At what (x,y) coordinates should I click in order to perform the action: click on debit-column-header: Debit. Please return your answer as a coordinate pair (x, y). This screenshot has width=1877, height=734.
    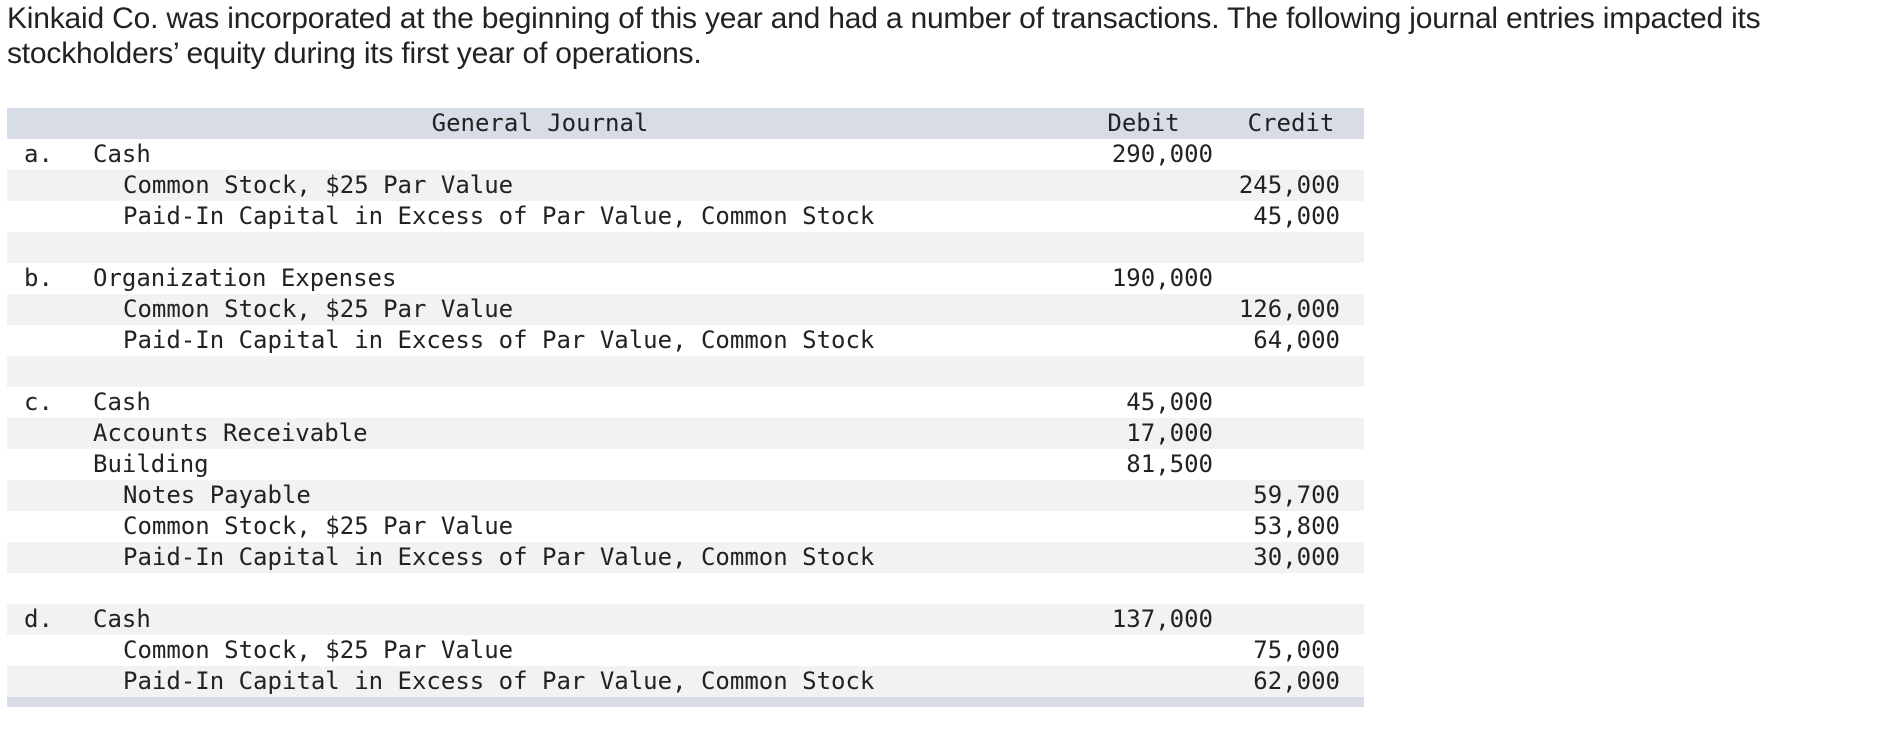
    Looking at the image, I should click on (1143, 123).